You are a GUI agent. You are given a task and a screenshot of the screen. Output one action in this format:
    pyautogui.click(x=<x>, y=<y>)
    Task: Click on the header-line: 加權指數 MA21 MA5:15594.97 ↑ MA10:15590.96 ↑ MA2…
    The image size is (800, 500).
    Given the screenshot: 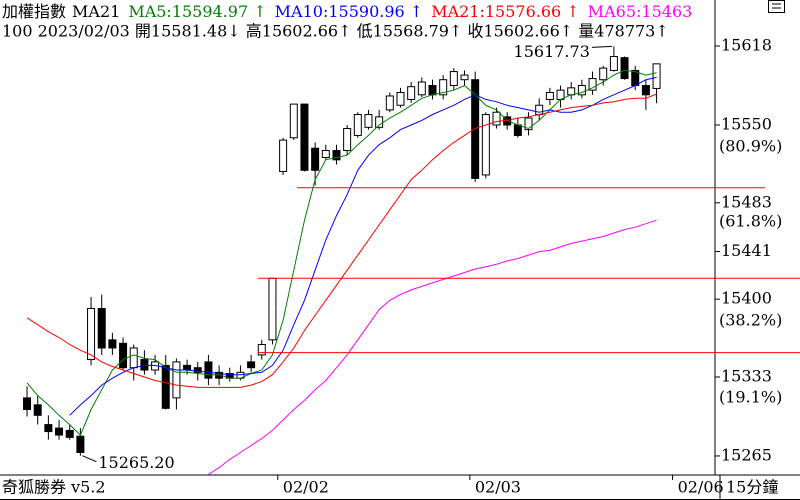 What is the action you would take?
    pyautogui.click(x=347, y=11)
    